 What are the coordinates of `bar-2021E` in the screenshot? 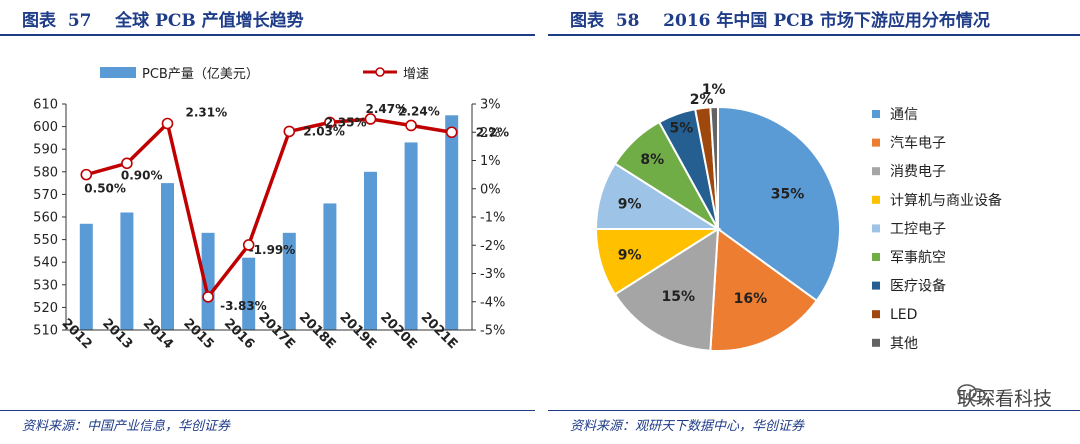 It's located at (452, 222).